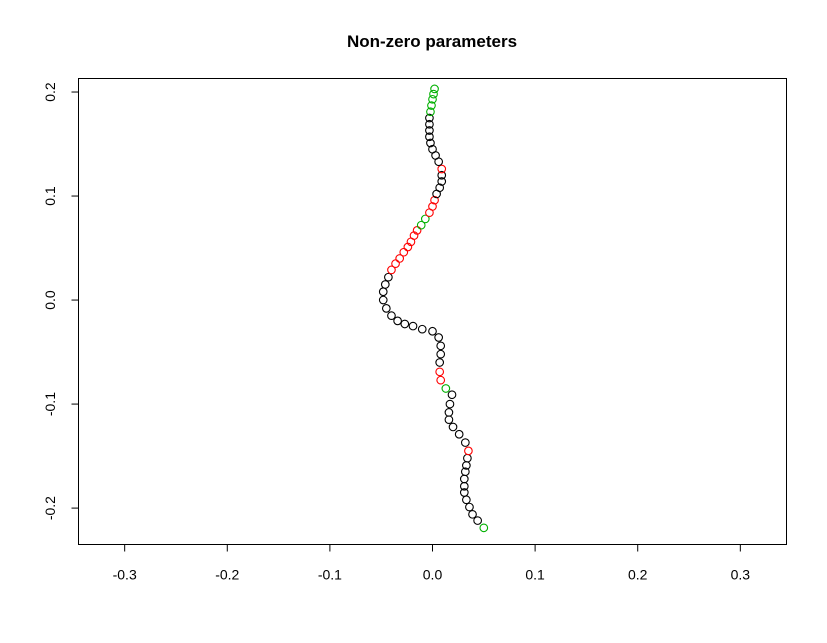 The width and height of the screenshot is (827, 643). I want to click on y-tick-label: 0.1, so click(50, 196).